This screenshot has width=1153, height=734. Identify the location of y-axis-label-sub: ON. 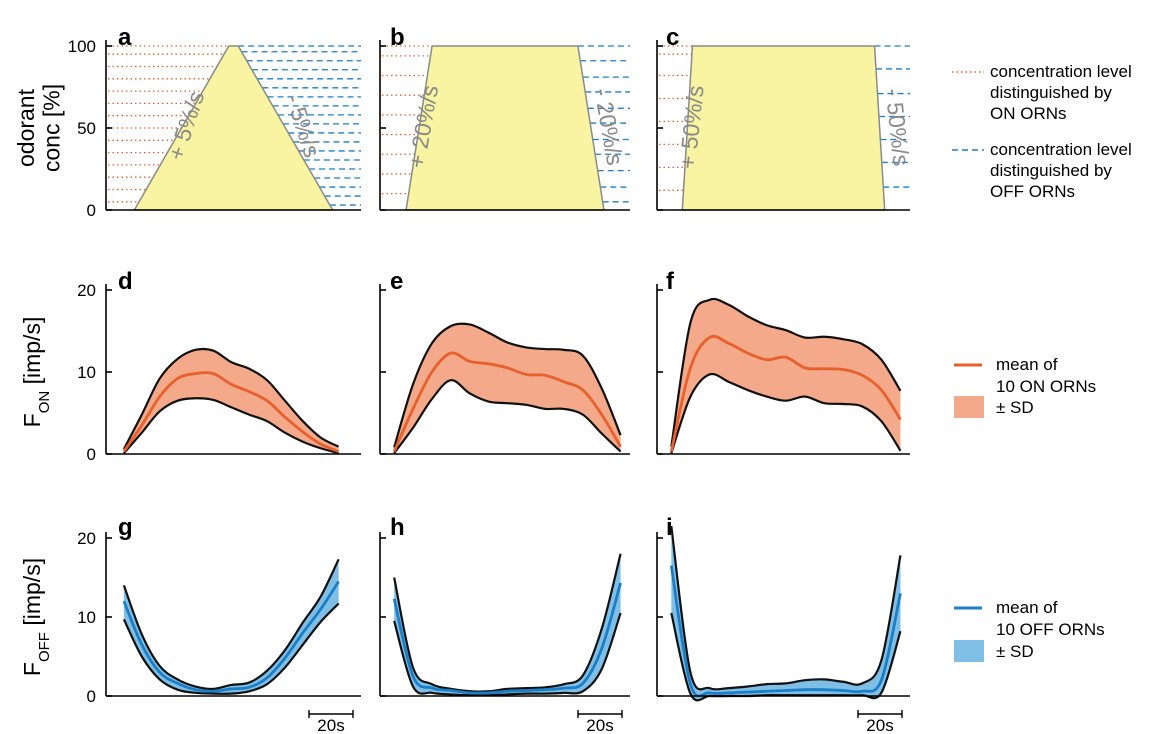
(44, 402).